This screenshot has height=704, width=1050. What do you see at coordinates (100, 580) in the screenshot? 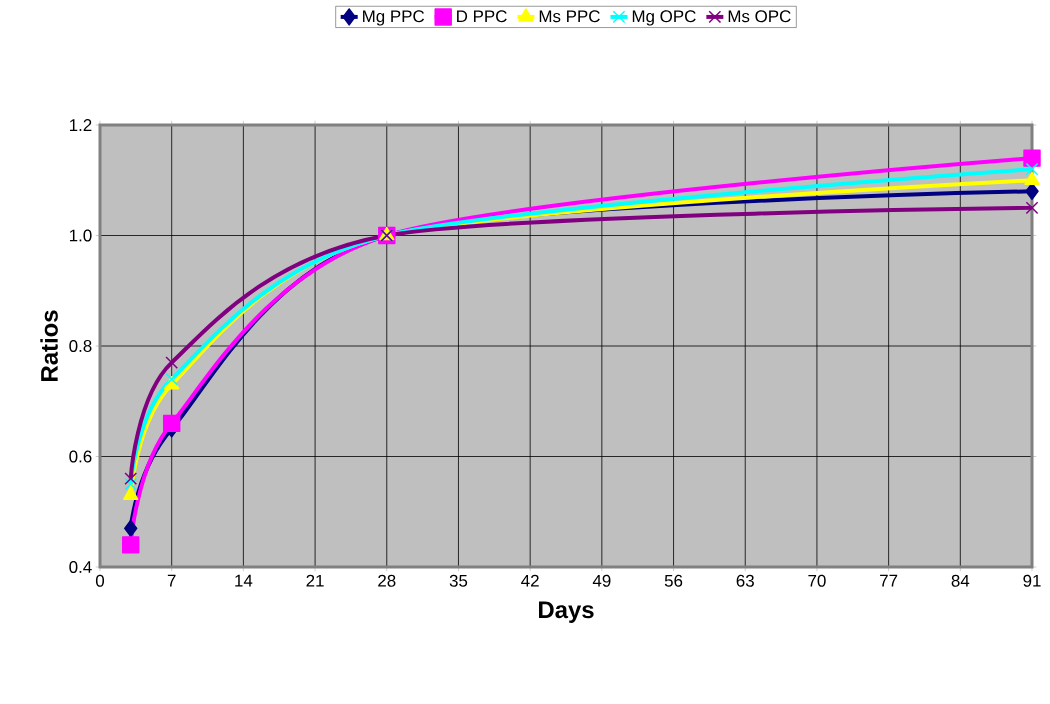
I see `x-tick-label: 0` at bounding box center [100, 580].